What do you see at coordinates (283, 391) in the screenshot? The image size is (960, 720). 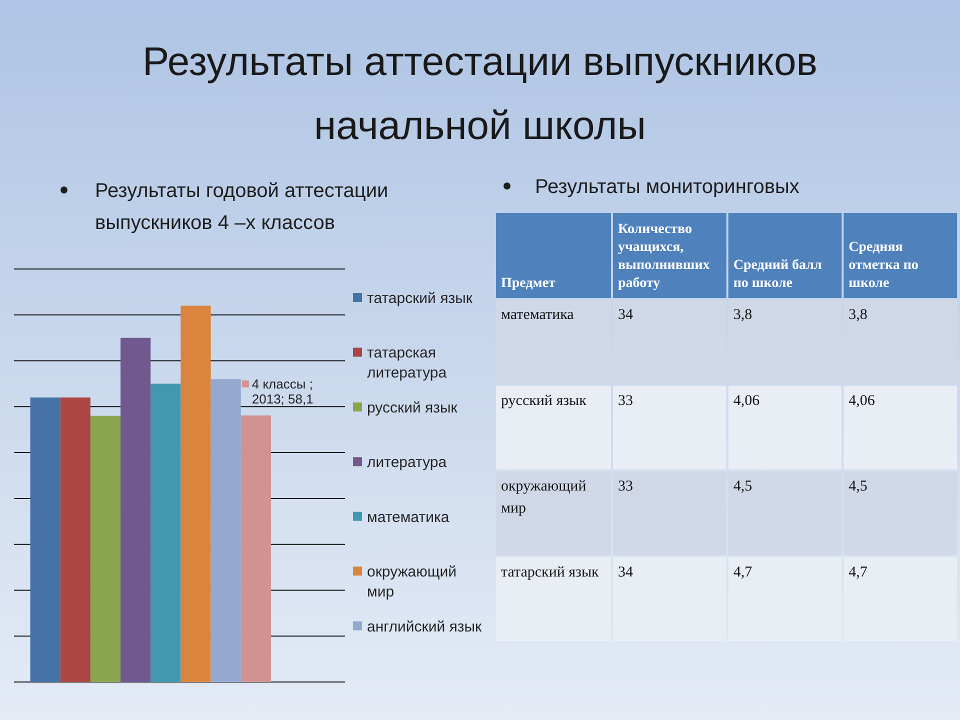 I see `data-label: 4 классы ; 2013; 58,1` at bounding box center [283, 391].